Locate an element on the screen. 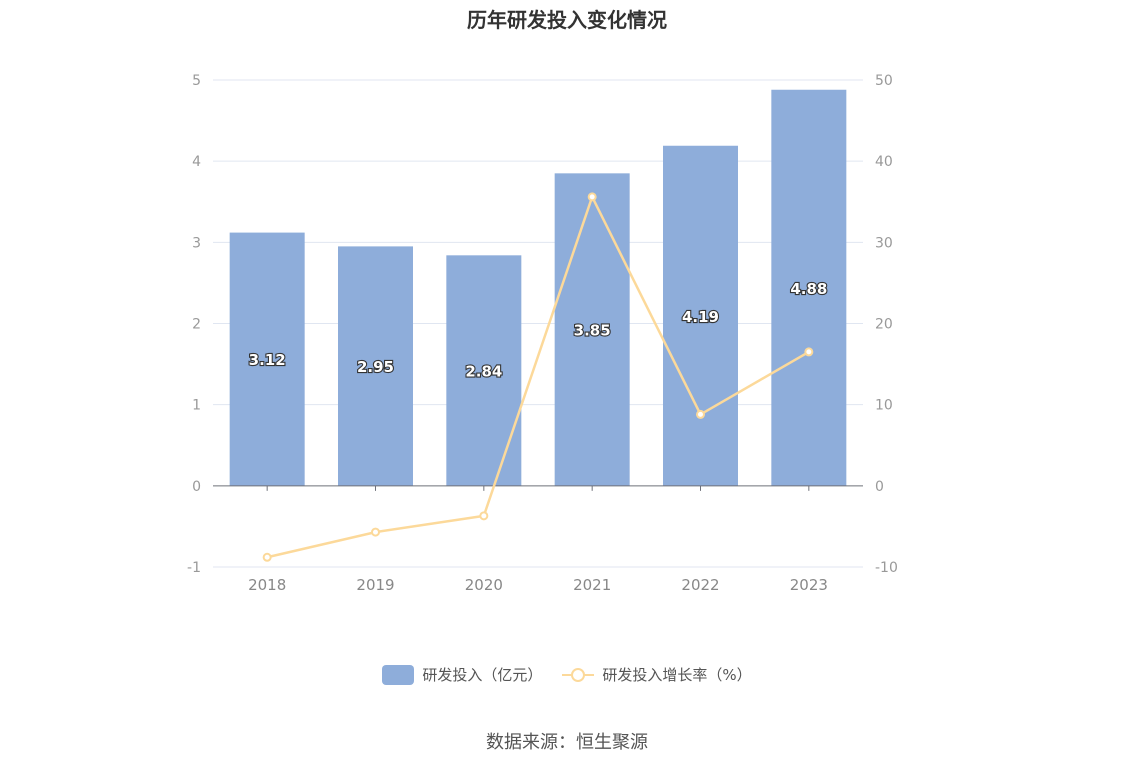 The height and width of the screenshot is (766, 1134). data-source: 数据来源：恒生聚源 is located at coordinates (567, 742).